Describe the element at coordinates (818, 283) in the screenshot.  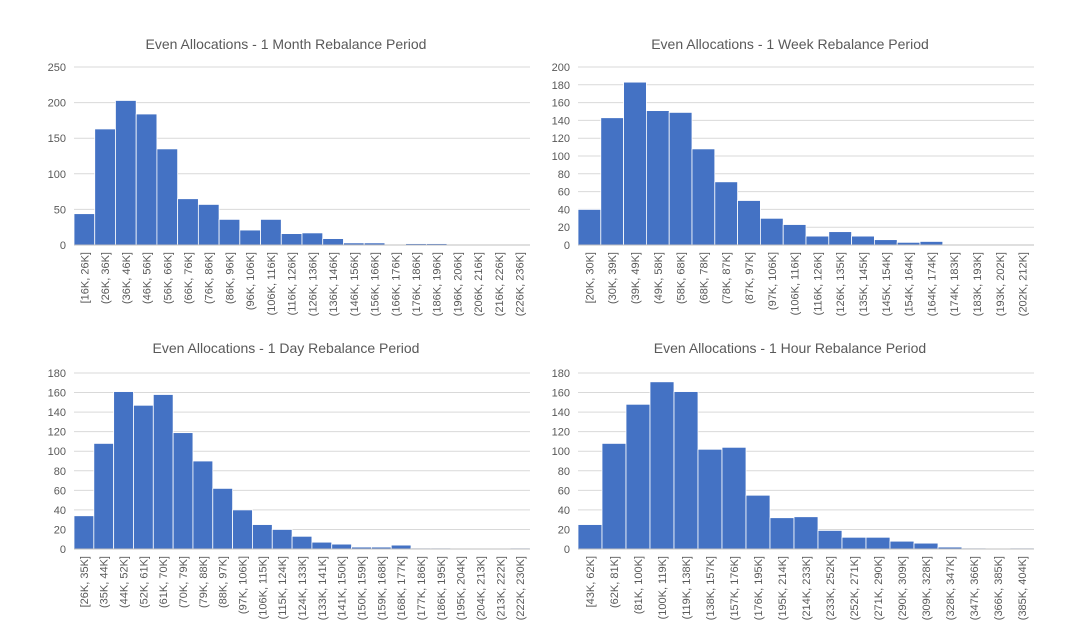
I see `x-tick-label: (116K, 126K]` at that location.